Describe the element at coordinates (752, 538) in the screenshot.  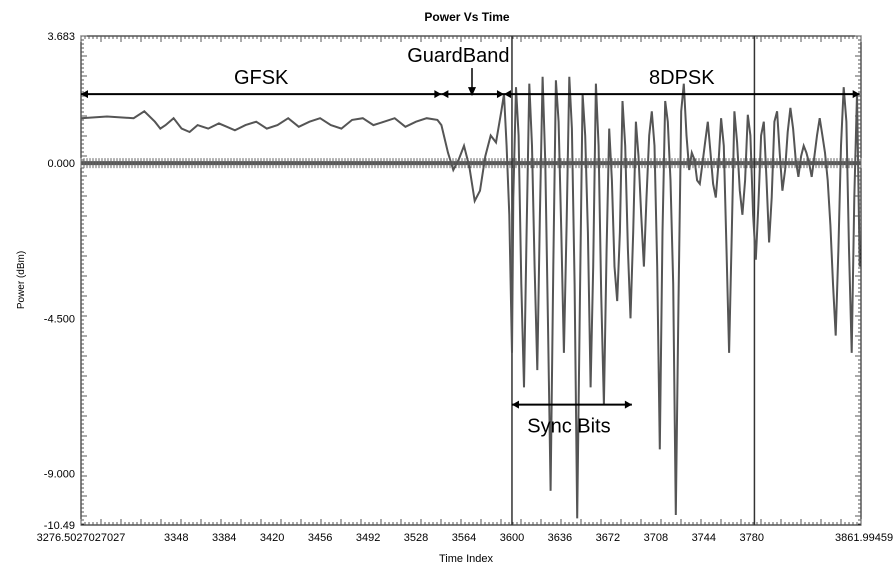
I see `x-tick-label: 3780` at that location.